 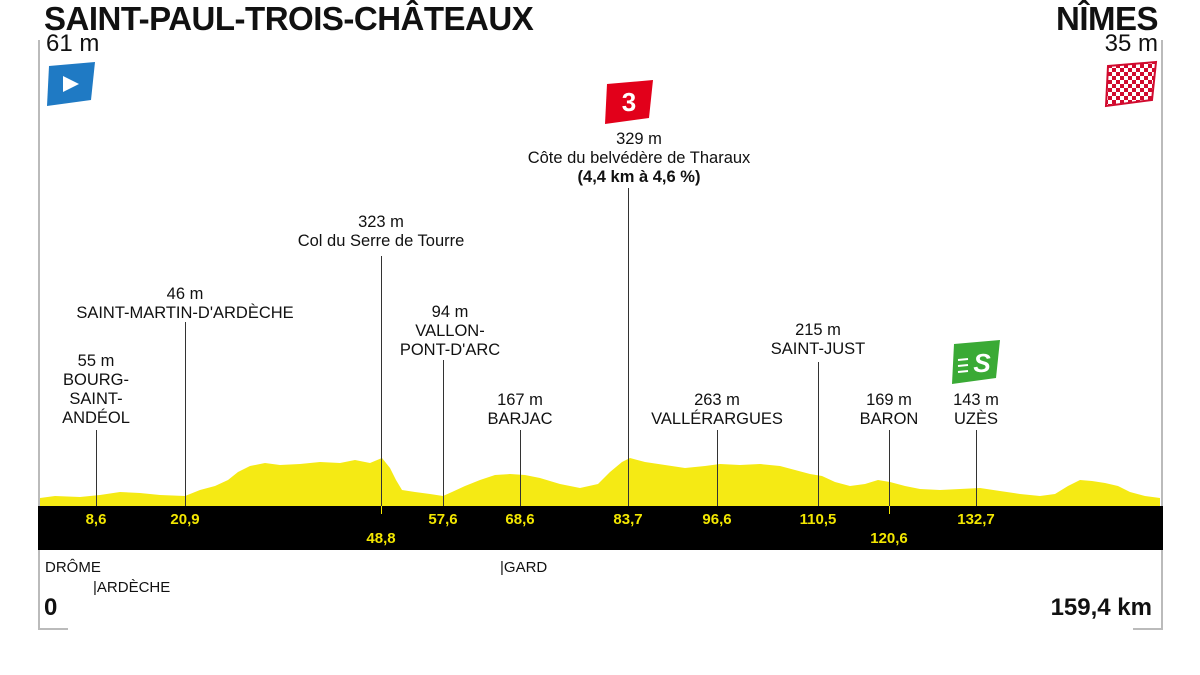 I want to click on landmark-baron: 169 m BARON, so click(x=889, y=409).